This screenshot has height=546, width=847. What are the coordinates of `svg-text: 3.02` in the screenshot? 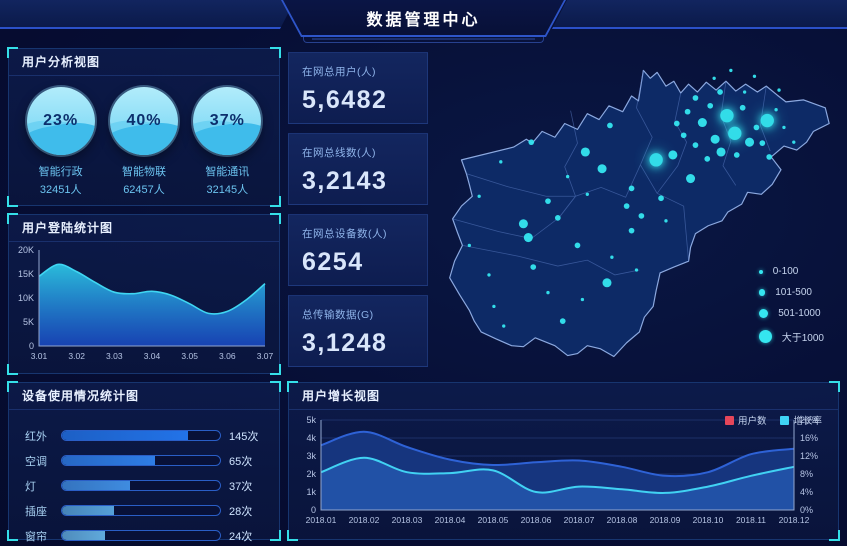 It's located at (76, 356).